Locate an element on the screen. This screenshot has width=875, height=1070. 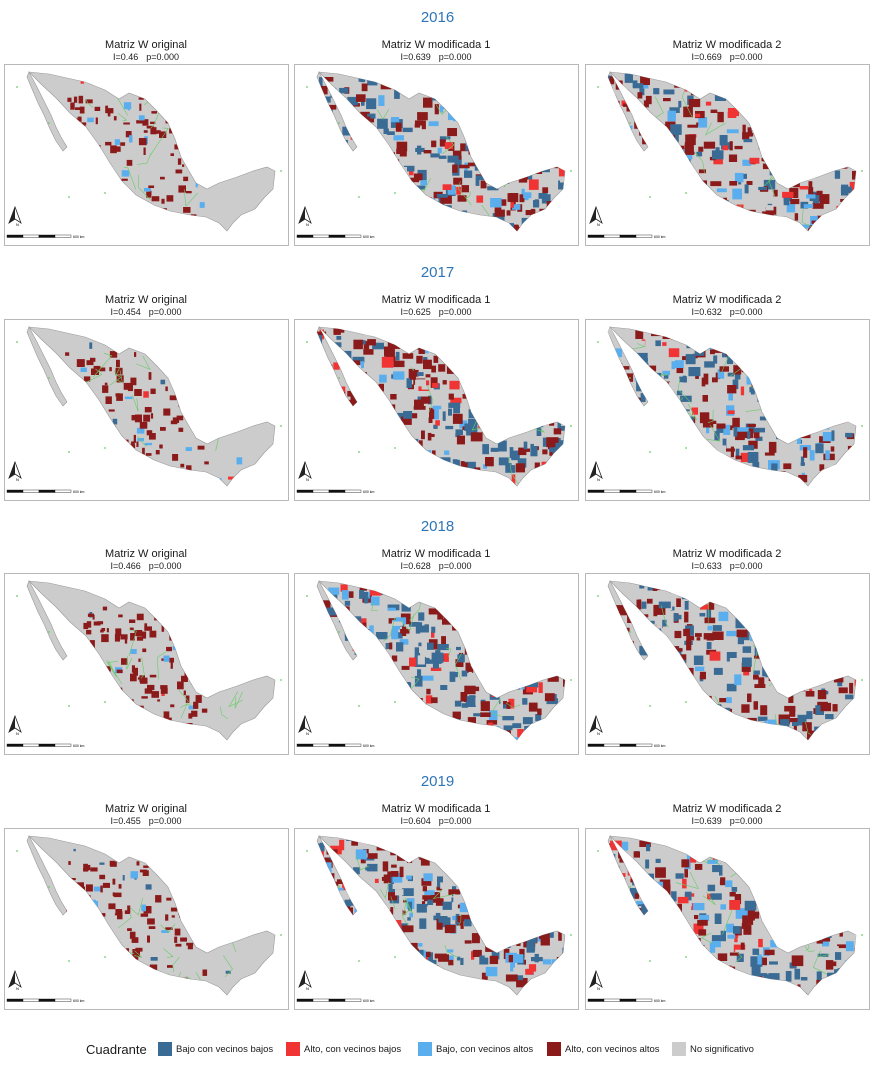
mexico-mainland is located at coordinates (442, 151).